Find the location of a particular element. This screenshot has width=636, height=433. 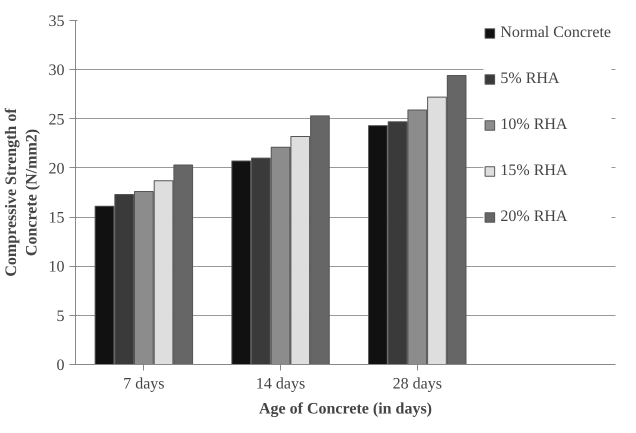

legend-label: 15% RHA is located at coordinates (534, 171).